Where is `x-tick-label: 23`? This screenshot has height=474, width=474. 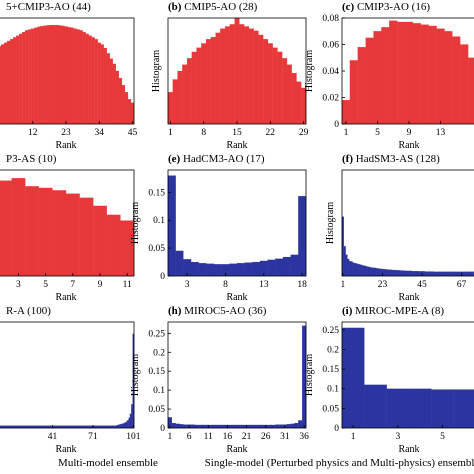
x-tick-label: 23 is located at coordinates (66, 133).